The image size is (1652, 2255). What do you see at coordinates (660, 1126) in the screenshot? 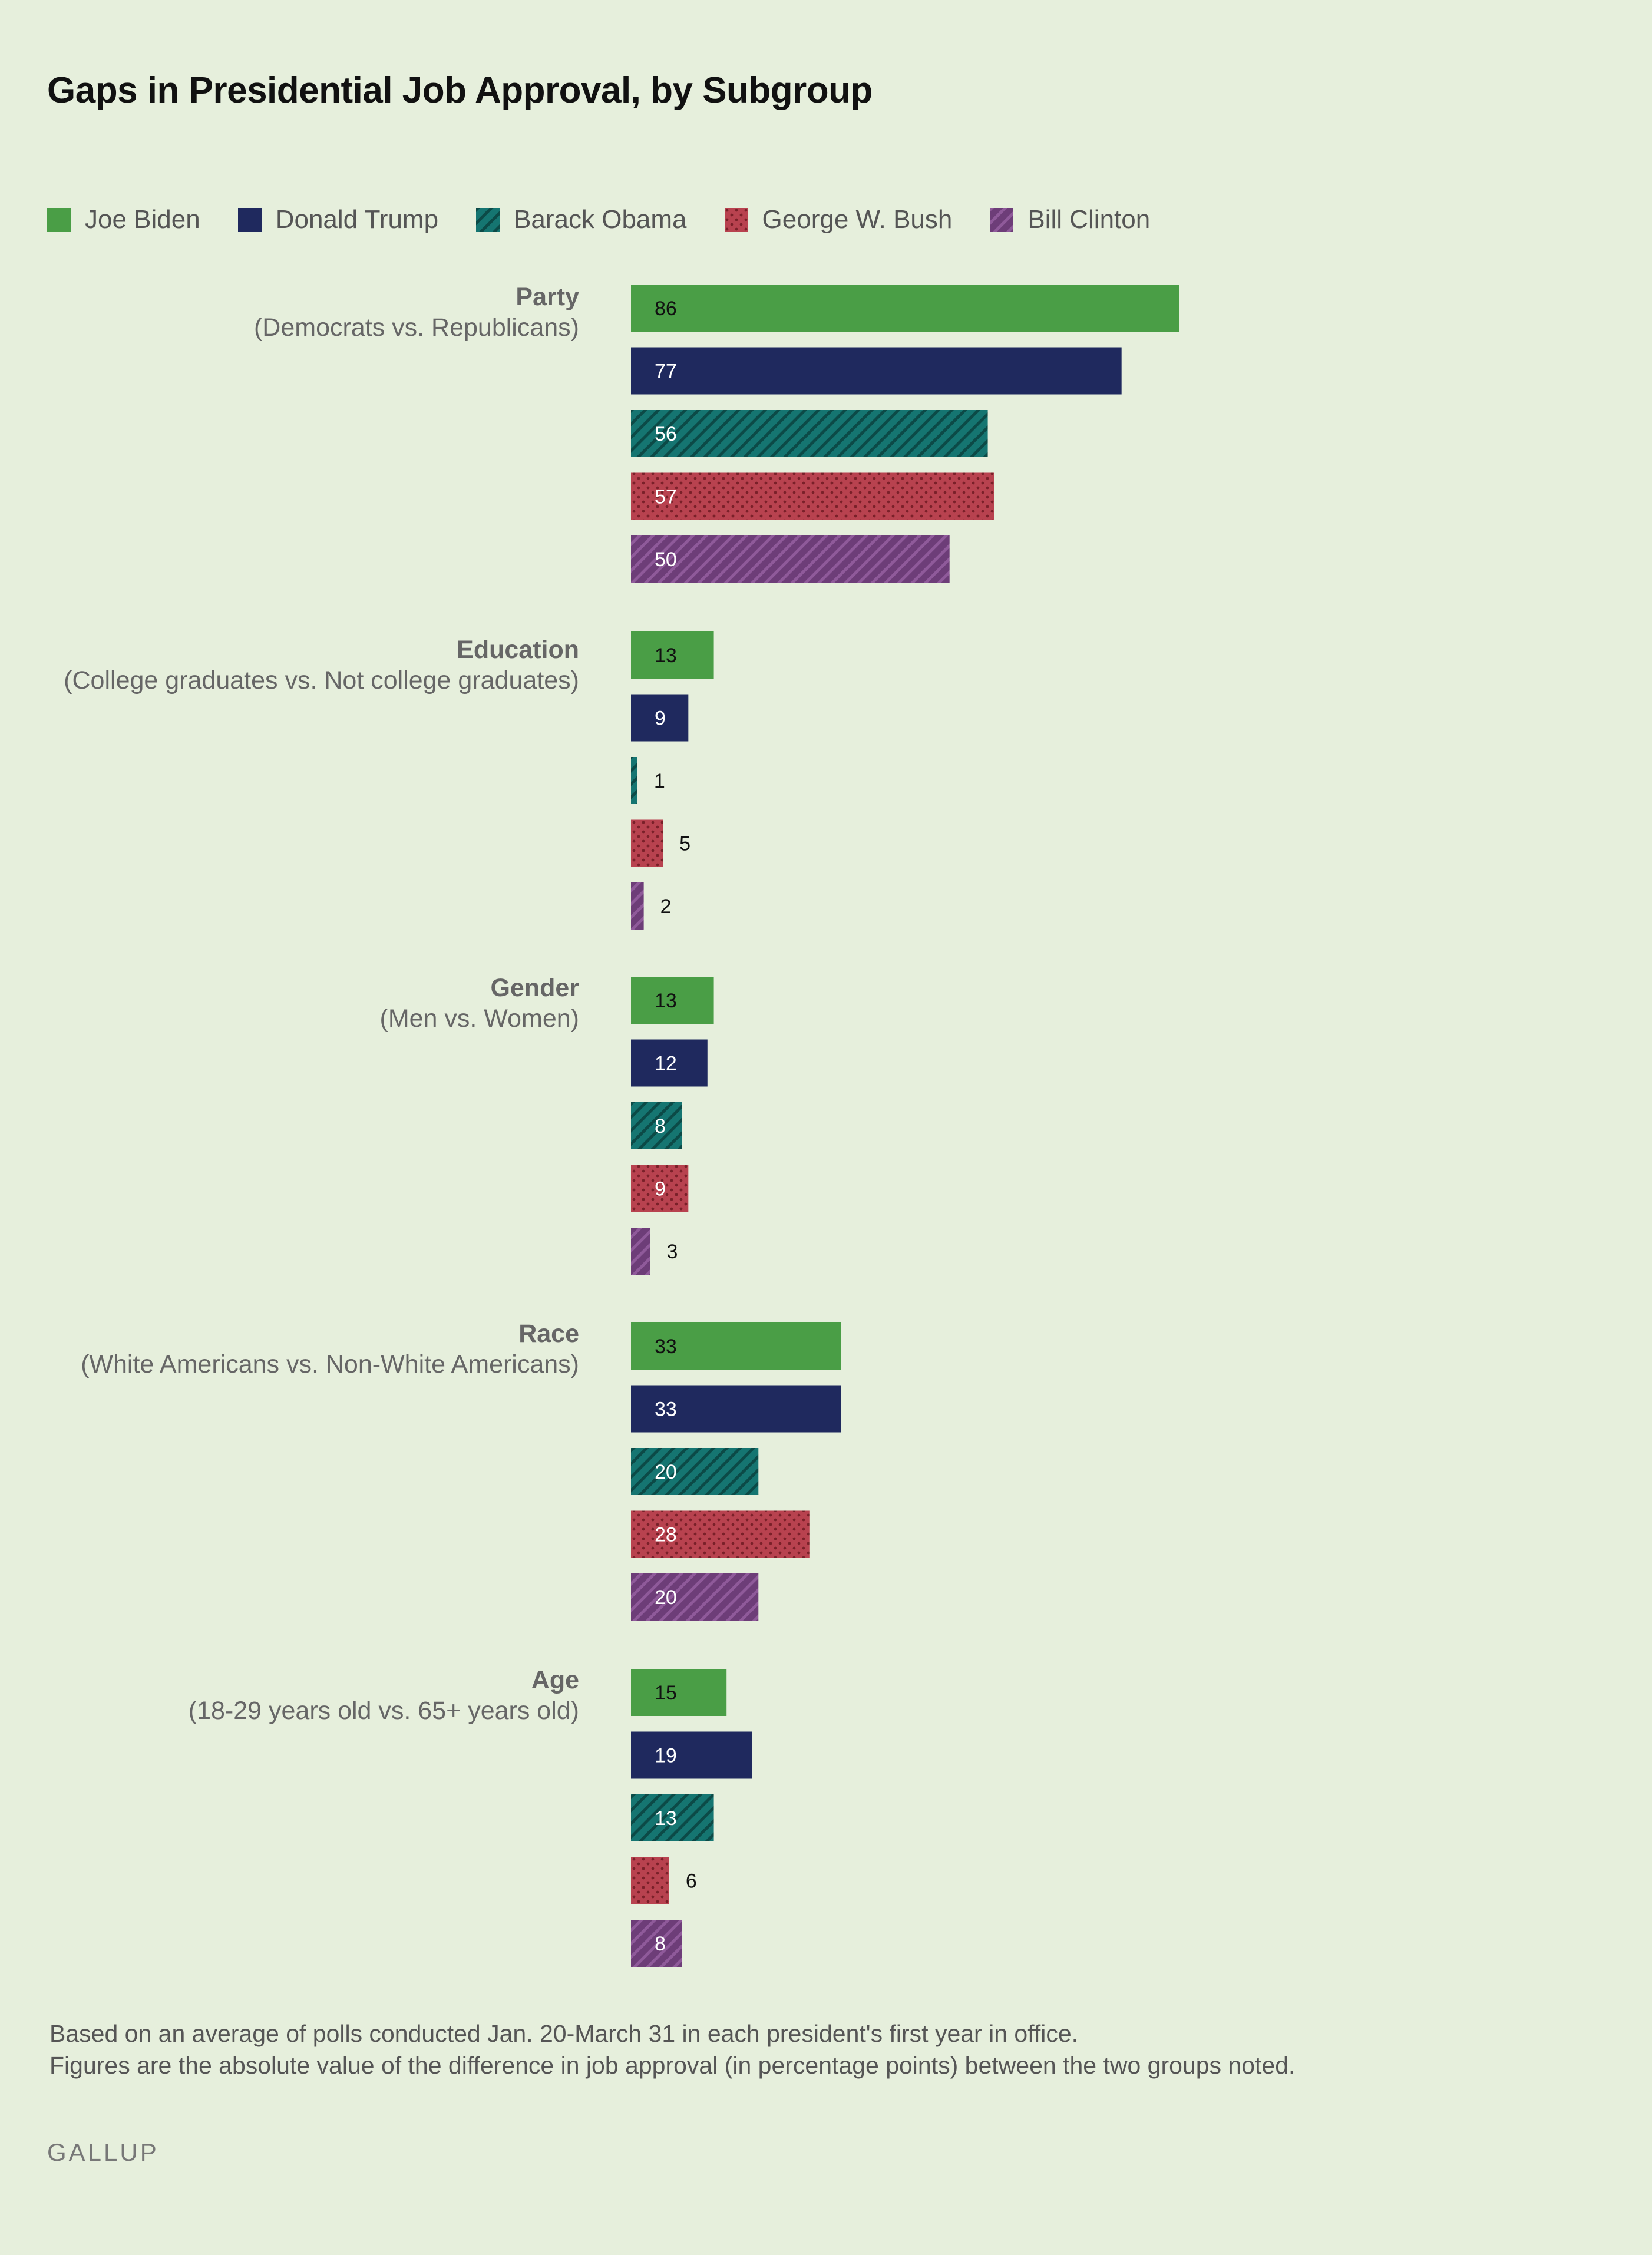
I see `bar-value-gender-obama: 8` at bounding box center [660, 1126].